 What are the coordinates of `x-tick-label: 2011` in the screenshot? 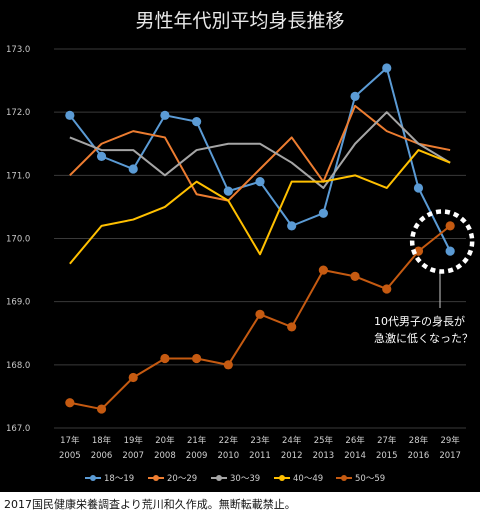 It's located at (260, 456).